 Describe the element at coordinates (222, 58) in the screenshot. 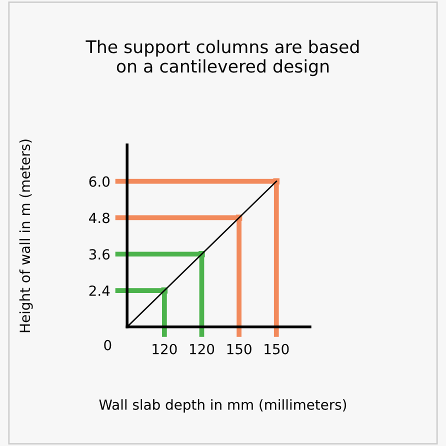

I see `chart-title: The support columns are based on a cantilevered design` at that location.